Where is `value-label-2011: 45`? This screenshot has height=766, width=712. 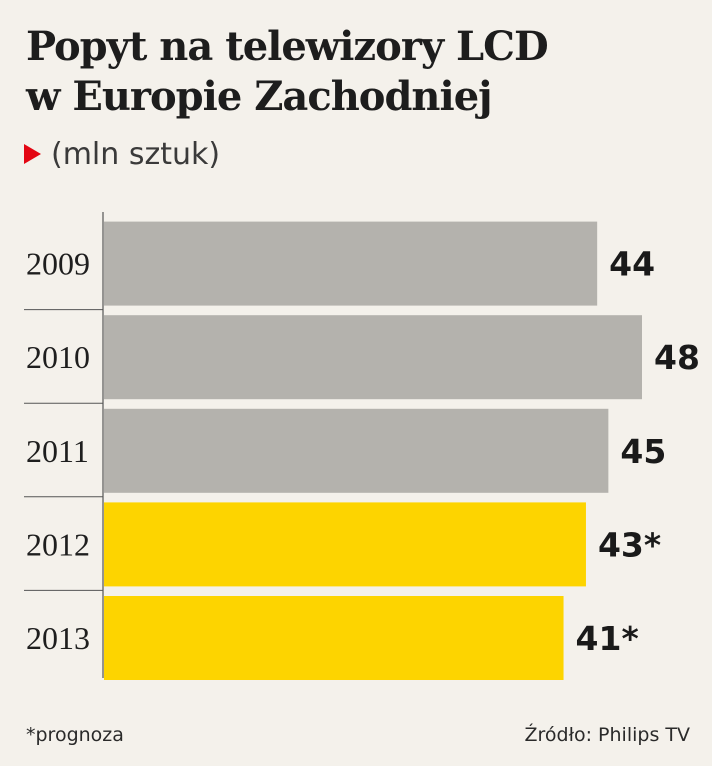 value-label-2011: 45 is located at coordinates (643, 451).